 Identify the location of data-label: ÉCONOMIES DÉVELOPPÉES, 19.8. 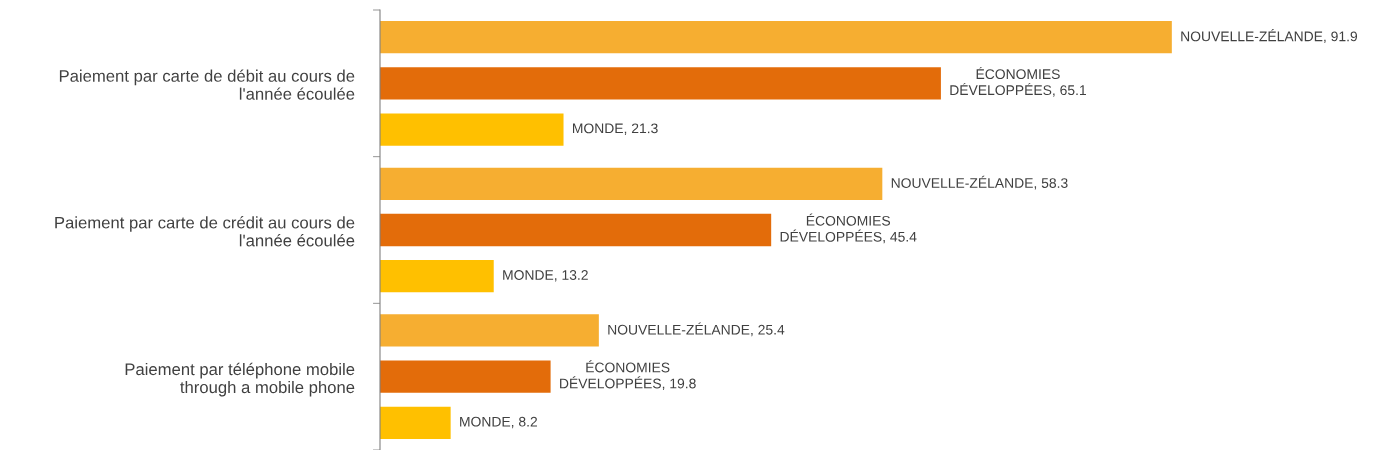
(628, 375).